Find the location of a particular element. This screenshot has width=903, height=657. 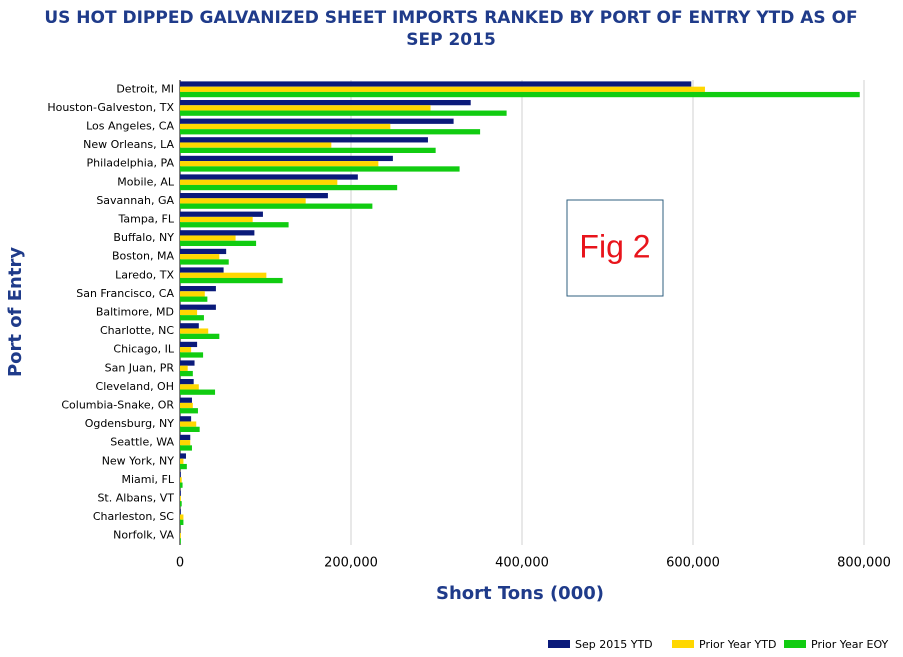

y-tick-label: Houston-Galveston, TX is located at coordinates (110, 107).